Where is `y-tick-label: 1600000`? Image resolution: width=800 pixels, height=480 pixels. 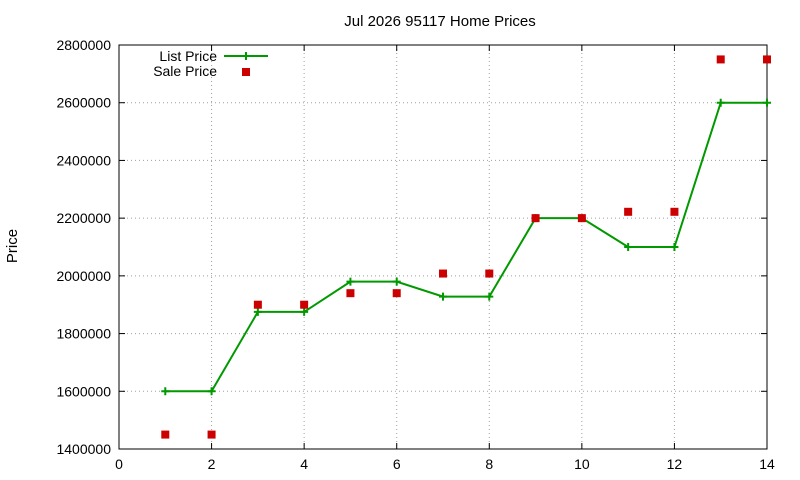 y-tick-label: 1600000 is located at coordinates (83, 391).